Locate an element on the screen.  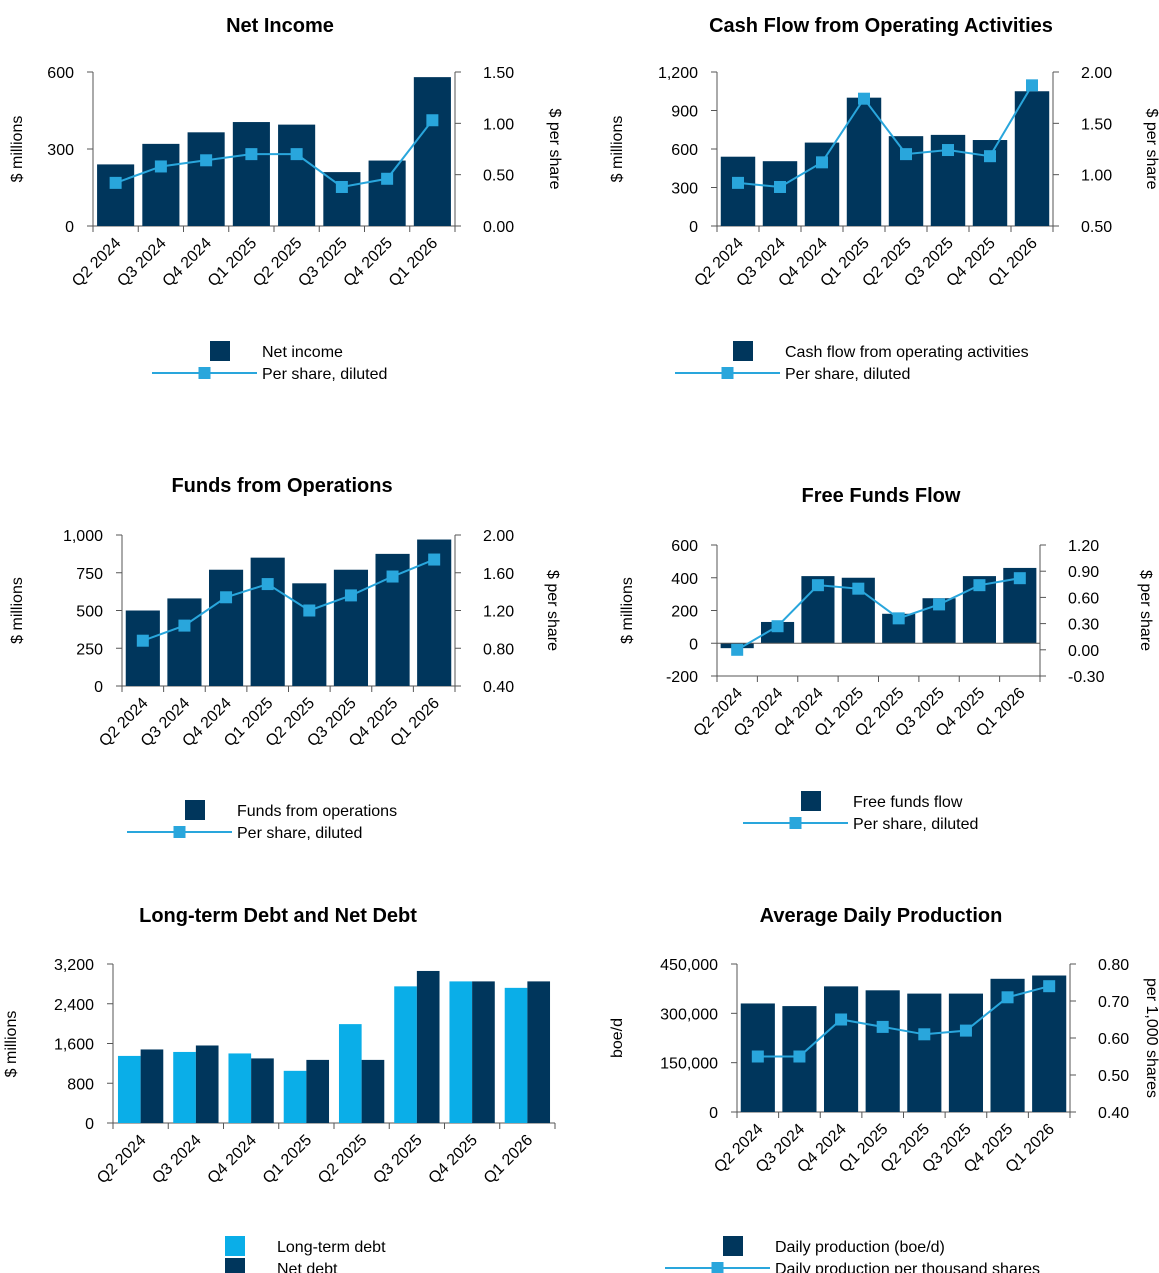
chart-title: Funds from Operations is located at coordinates (281, 486).